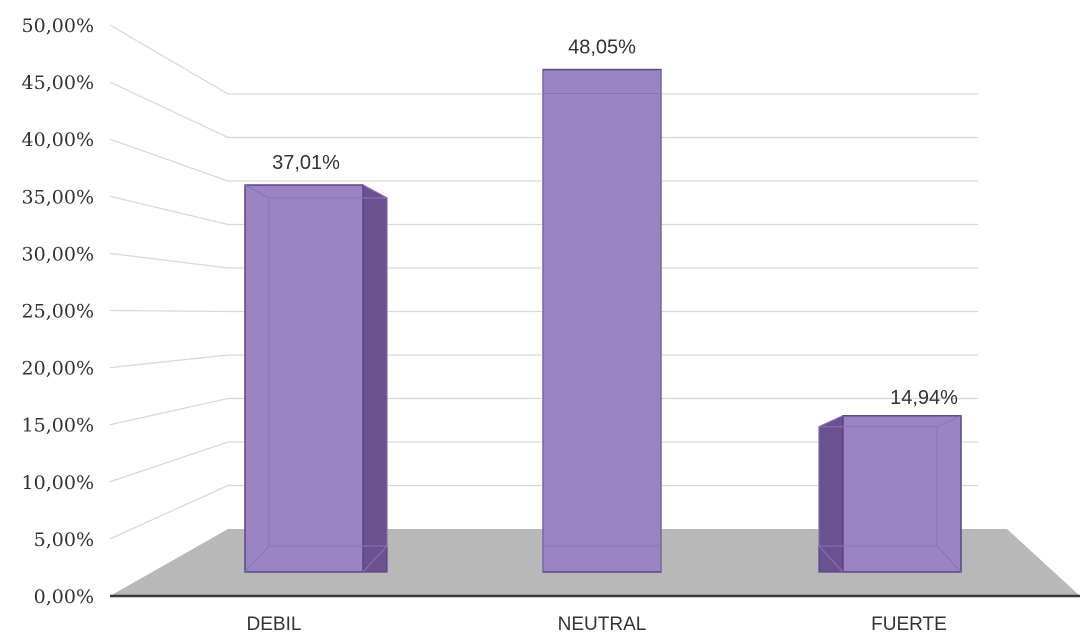  I want to click on y-tick-label: 50,00%, so click(58, 26).